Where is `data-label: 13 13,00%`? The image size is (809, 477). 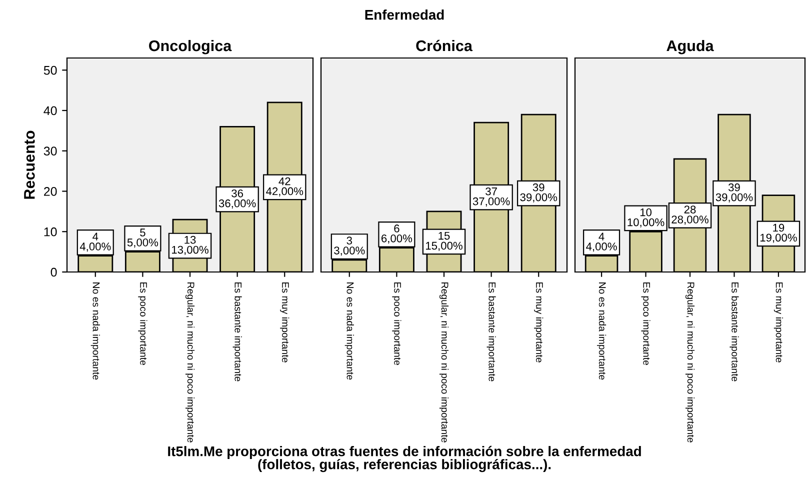
data-label: 13 13,00% is located at coordinates (190, 246).